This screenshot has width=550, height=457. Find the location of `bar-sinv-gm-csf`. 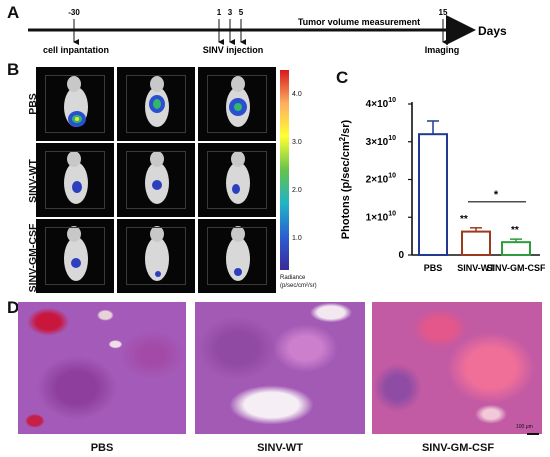

bar-sinv-gm-csf is located at coordinates (516, 248).